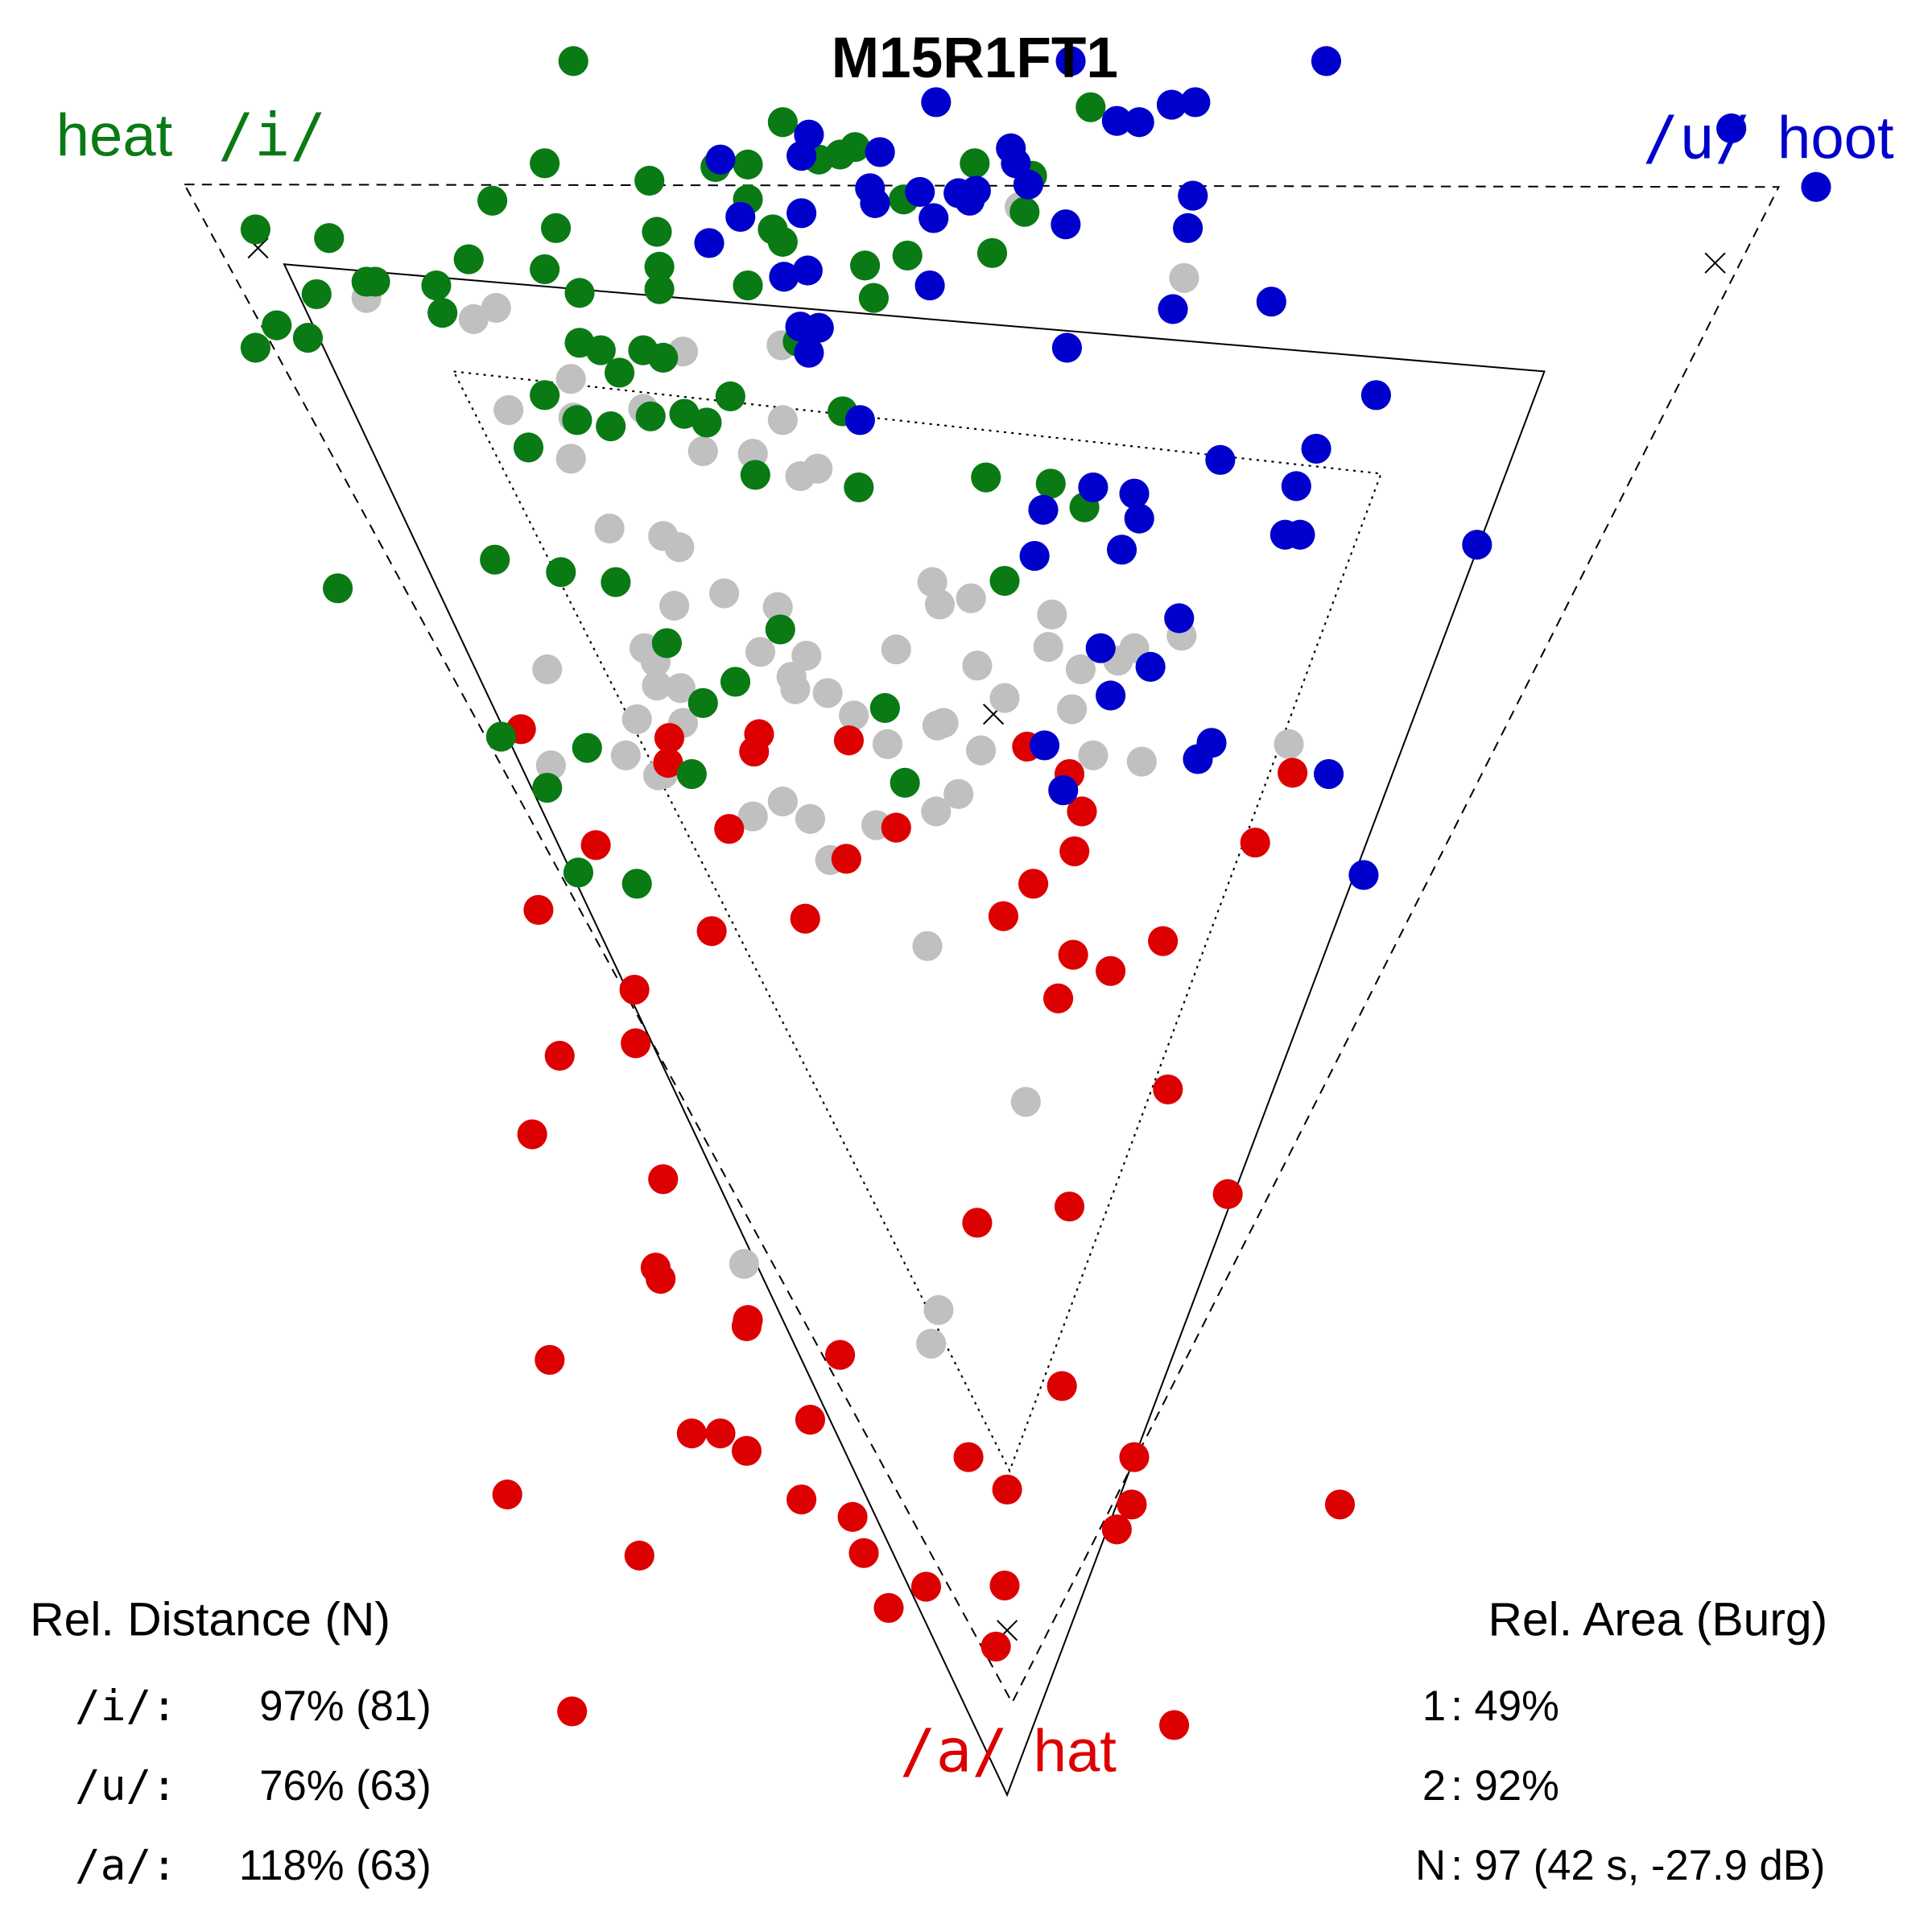 The image size is (1932, 1932). What do you see at coordinates (210, 1619) in the screenshot?
I see `rel-distance-title: Rel. Distance (N)` at bounding box center [210, 1619].